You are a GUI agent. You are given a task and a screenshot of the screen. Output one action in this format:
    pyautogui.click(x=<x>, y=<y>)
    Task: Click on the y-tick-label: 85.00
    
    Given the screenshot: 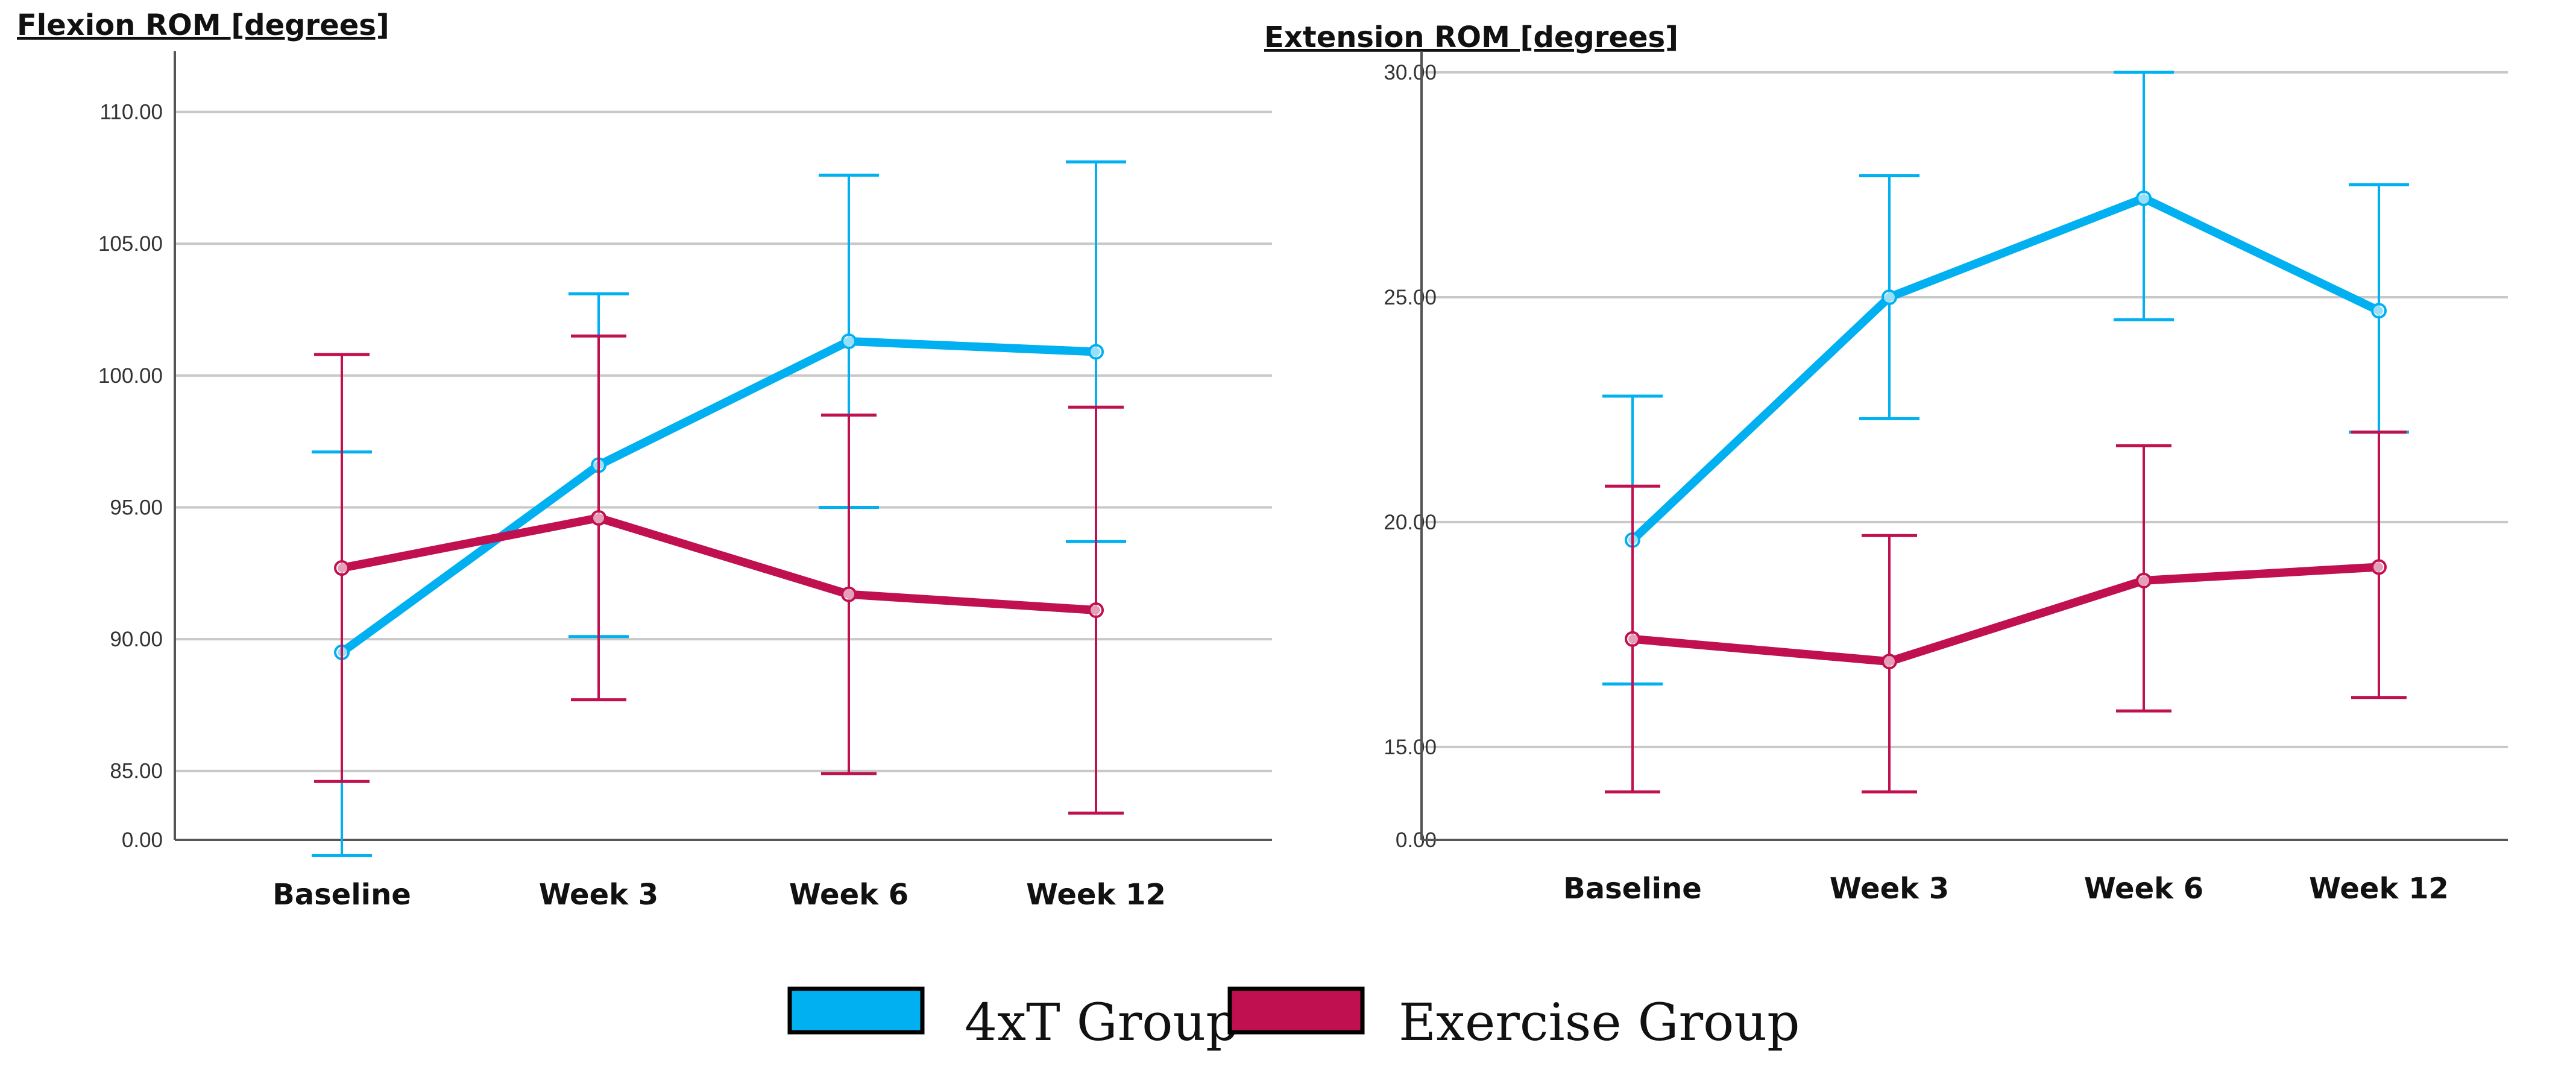 What is the action you would take?
    pyautogui.click(x=136, y=771)
    